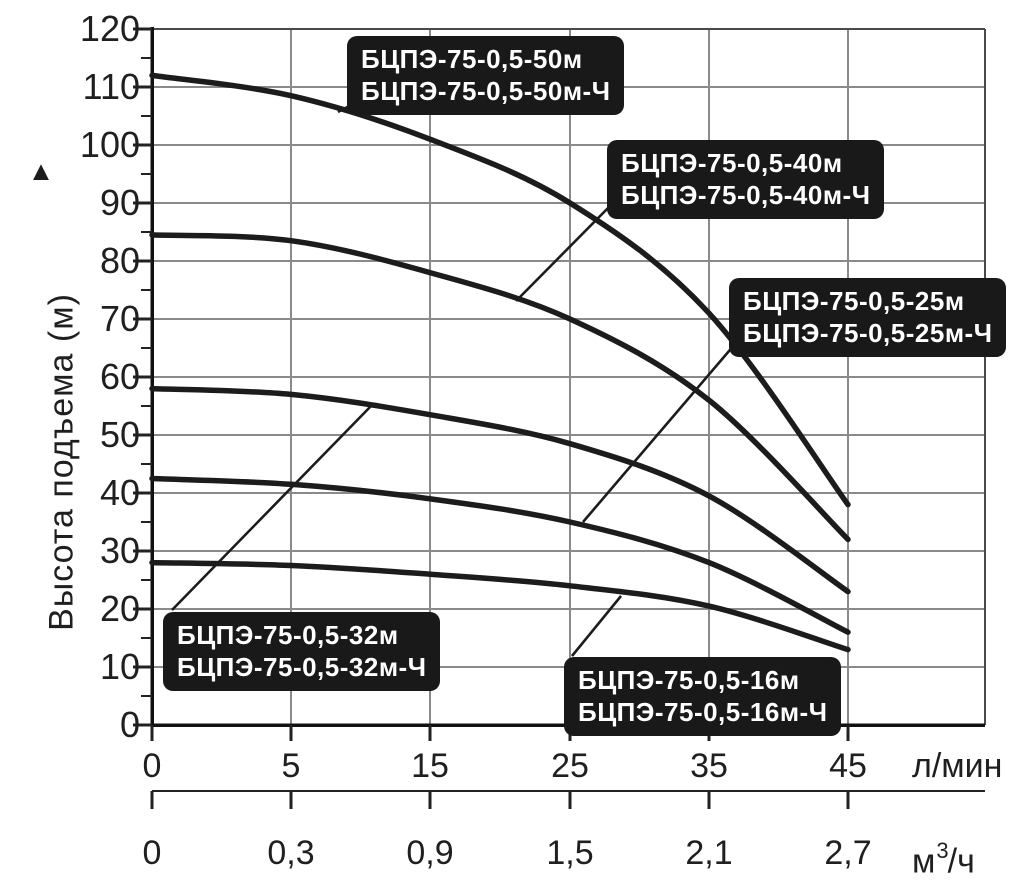 The width and height of the screenshot is (1024, 888). I want to click on x-tick-label-15: 15, so click(430, 766).